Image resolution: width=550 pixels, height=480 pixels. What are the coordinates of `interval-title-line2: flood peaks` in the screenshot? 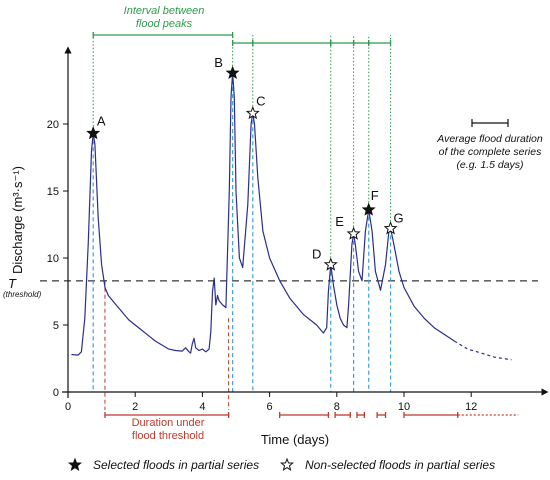 It's located at (164, 24).